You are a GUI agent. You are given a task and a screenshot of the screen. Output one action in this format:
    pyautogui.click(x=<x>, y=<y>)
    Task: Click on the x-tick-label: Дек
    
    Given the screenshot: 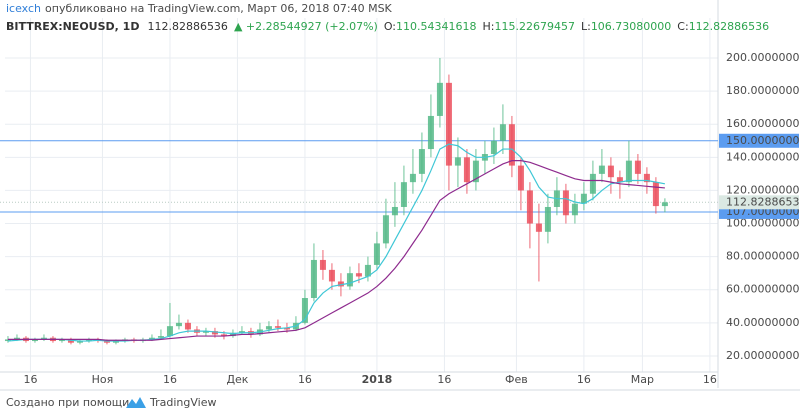 What is the action you would take?
    pyautogui.click(x=237, y=379)
    